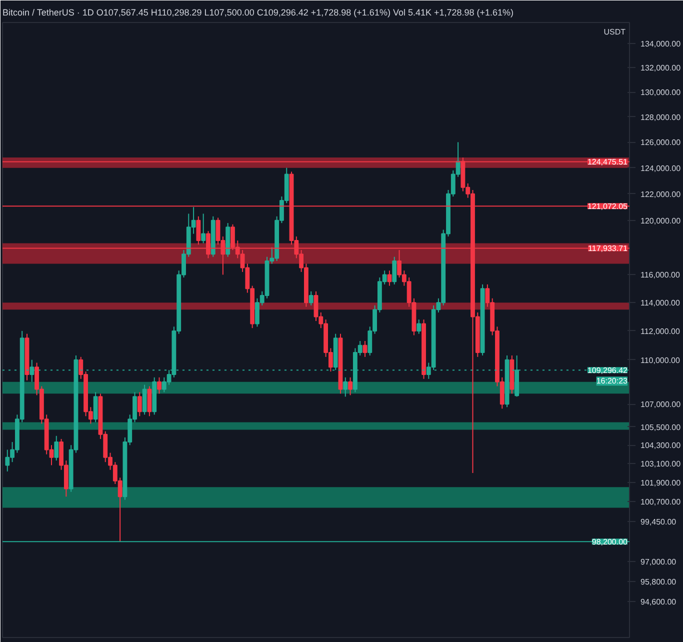 This screenshot has height=642, width=683. Describe the element at coordinates (661, 117) in the screenshot. I see `y-tick-label: 128,000.00` at that location.